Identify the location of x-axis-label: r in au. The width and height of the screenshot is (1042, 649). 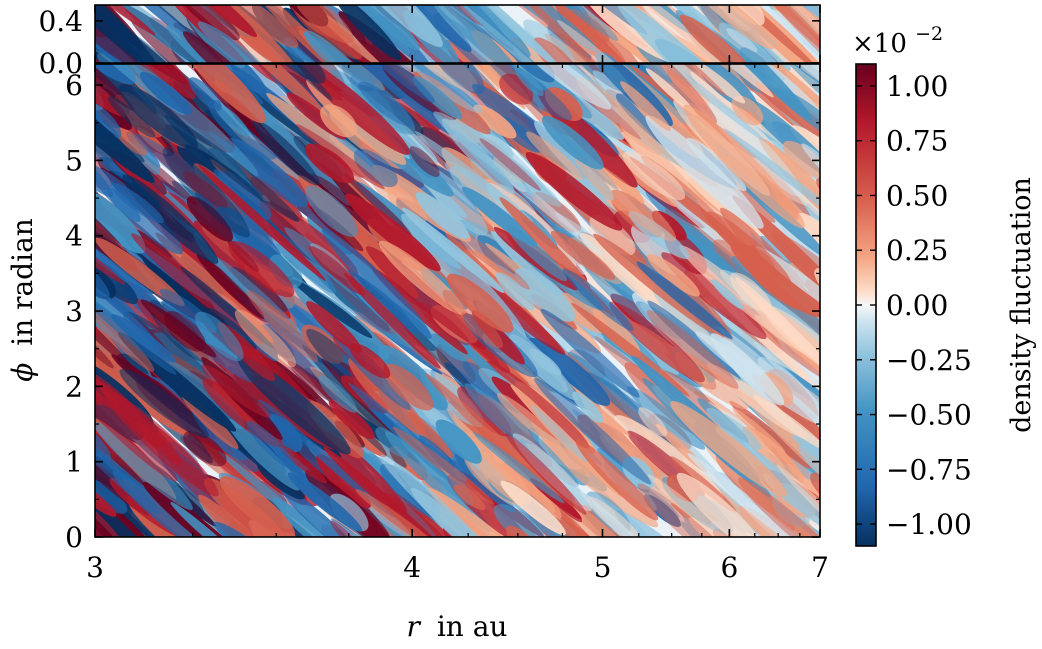
(457, 626).